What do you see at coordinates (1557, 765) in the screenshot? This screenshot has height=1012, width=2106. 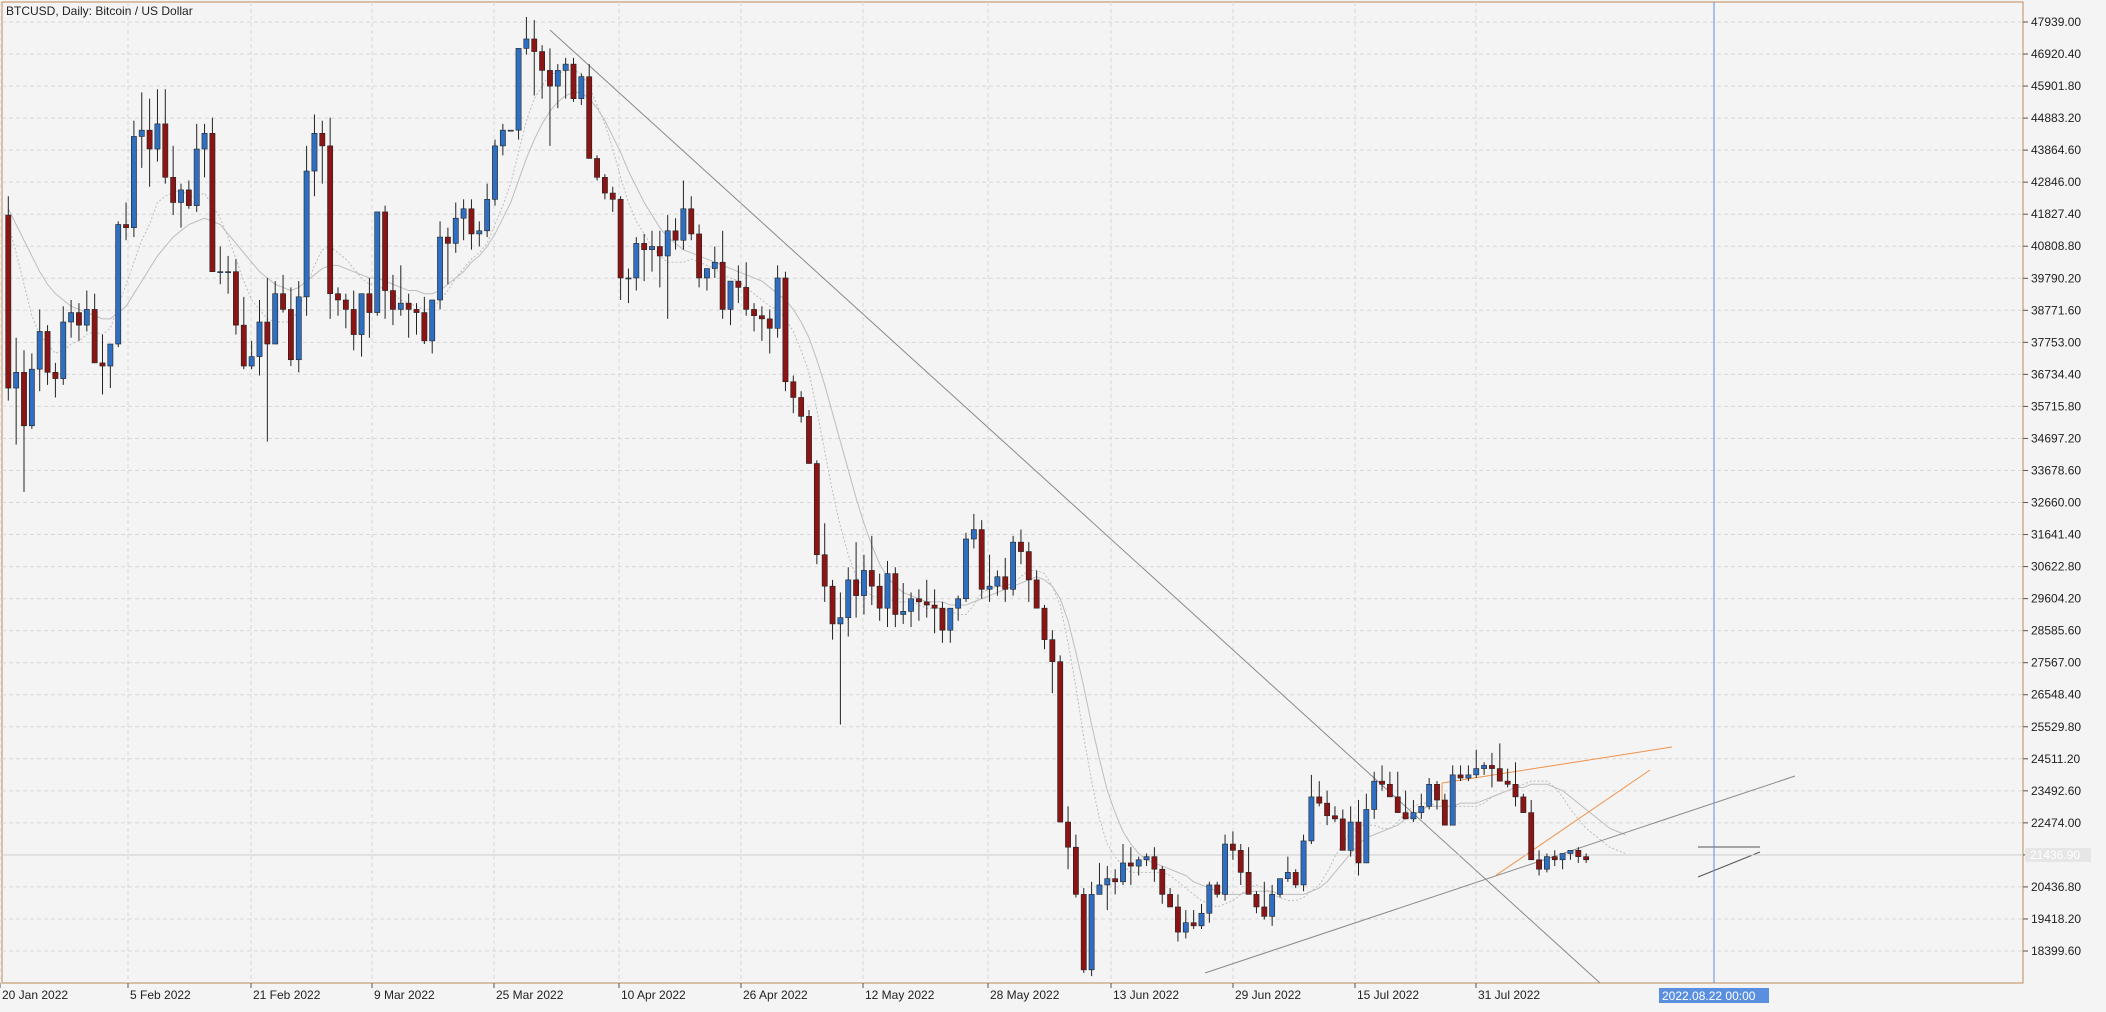 I see `wedge-upper-line` at bounding box center [1557, 765].